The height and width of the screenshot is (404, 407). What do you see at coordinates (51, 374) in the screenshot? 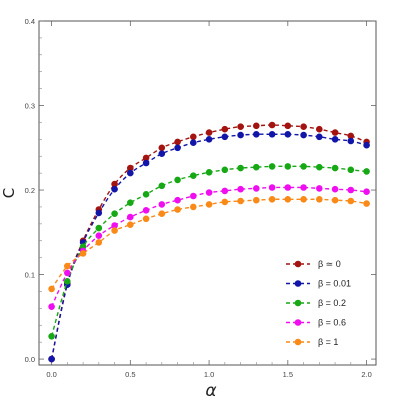
I see `x-tick-label: 0.0` at bounding box center [51, 374].